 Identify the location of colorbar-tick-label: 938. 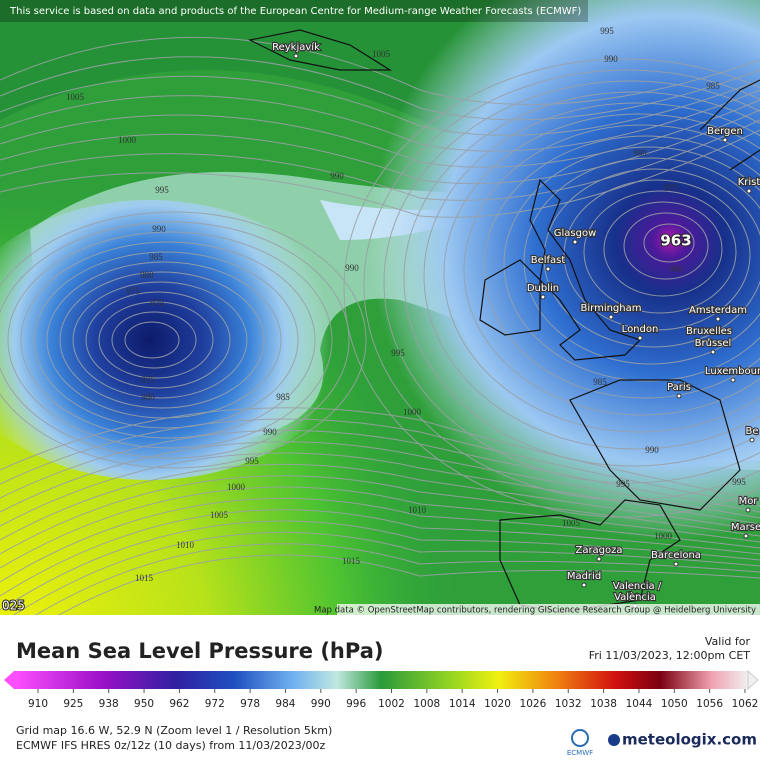
(109, 704).